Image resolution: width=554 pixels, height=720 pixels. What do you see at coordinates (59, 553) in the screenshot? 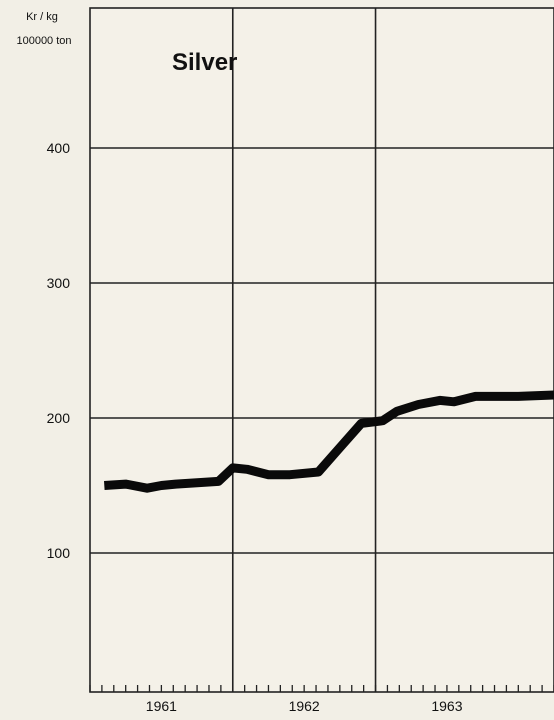
I see `y-tick-label: 100` at bounding box center [59, 553].